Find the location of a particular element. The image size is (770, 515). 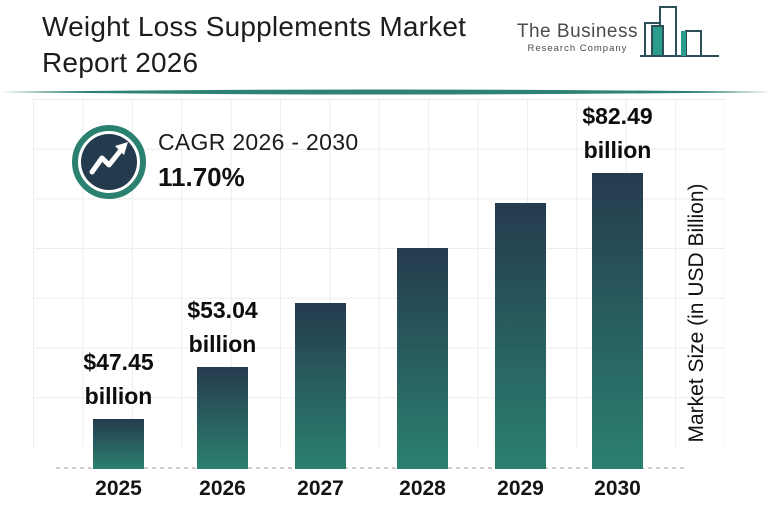

x-tick-2028: 2028 is located at coordinates (422, 488).